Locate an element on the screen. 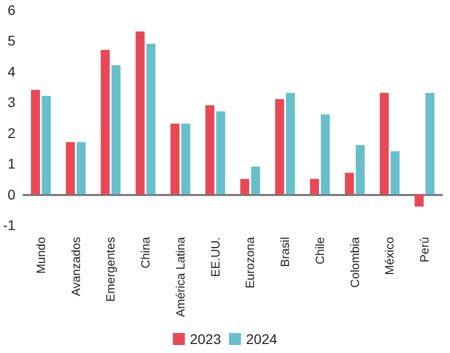 This screenshot has height=353, width=450. x-tick-label: Chile is located at coordinates (319, 250).